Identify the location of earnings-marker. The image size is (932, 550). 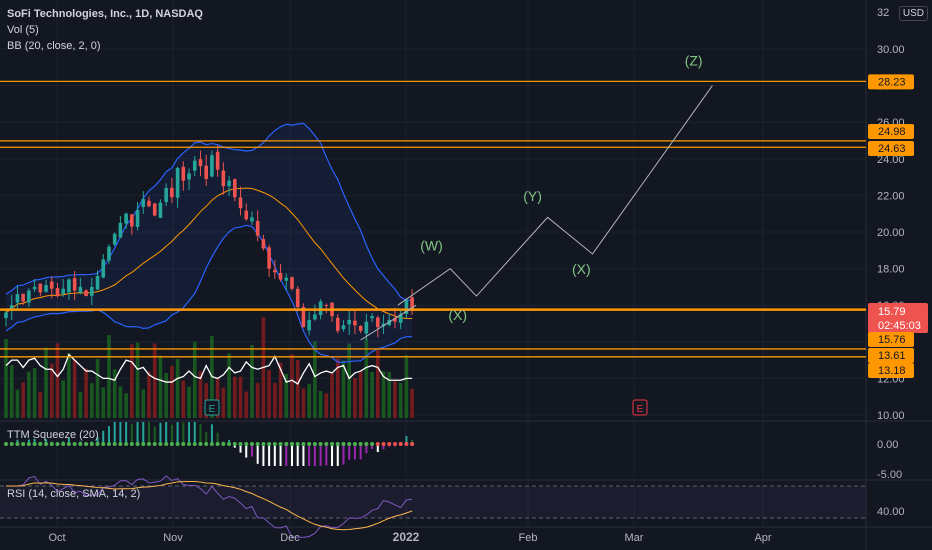
(640, 407).